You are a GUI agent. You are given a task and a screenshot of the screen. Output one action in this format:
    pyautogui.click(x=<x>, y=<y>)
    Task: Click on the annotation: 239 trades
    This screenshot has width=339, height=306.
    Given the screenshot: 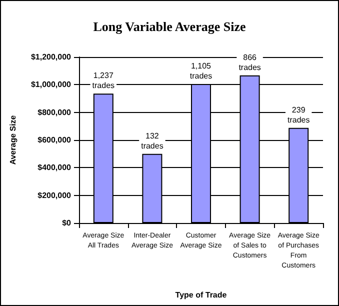 What is the action you would take?
    pyautogui.click(x=298, y=114)
    